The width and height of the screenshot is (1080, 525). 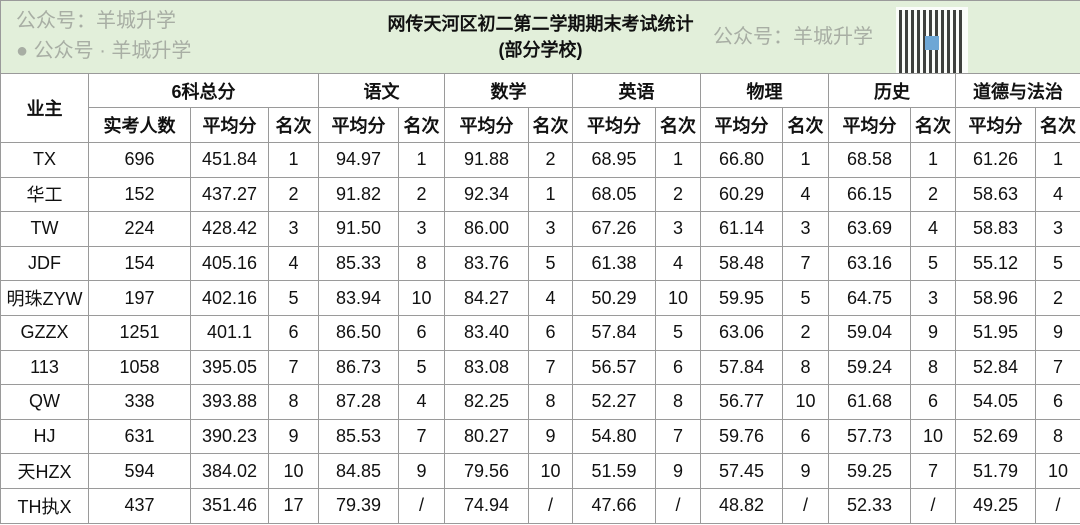 I want to click on table-cell: 59.25, so click(x=869, y=471).